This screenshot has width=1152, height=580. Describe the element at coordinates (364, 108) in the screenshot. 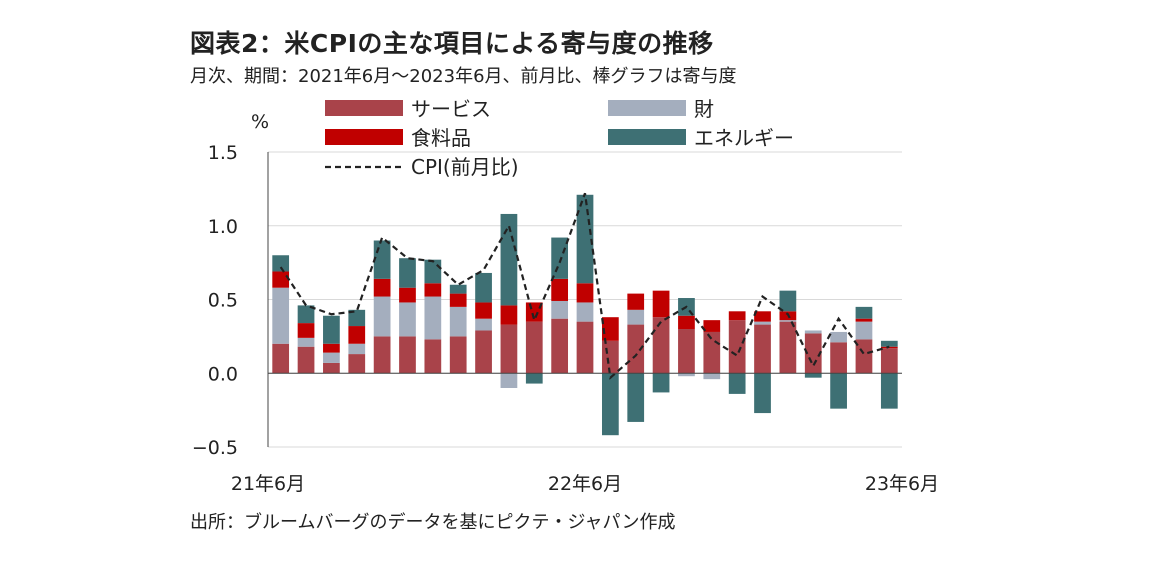

I see `legend-swatch-services` at that location.